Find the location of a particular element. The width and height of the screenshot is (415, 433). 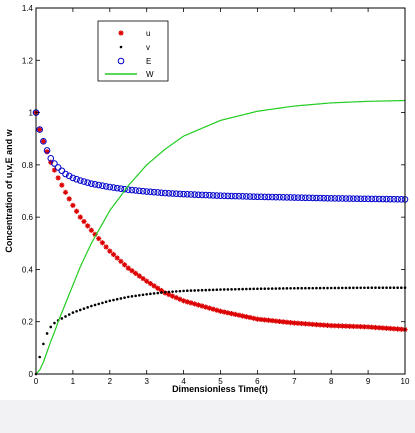

legend-entry-E: E is located at coordinates (134, 61).